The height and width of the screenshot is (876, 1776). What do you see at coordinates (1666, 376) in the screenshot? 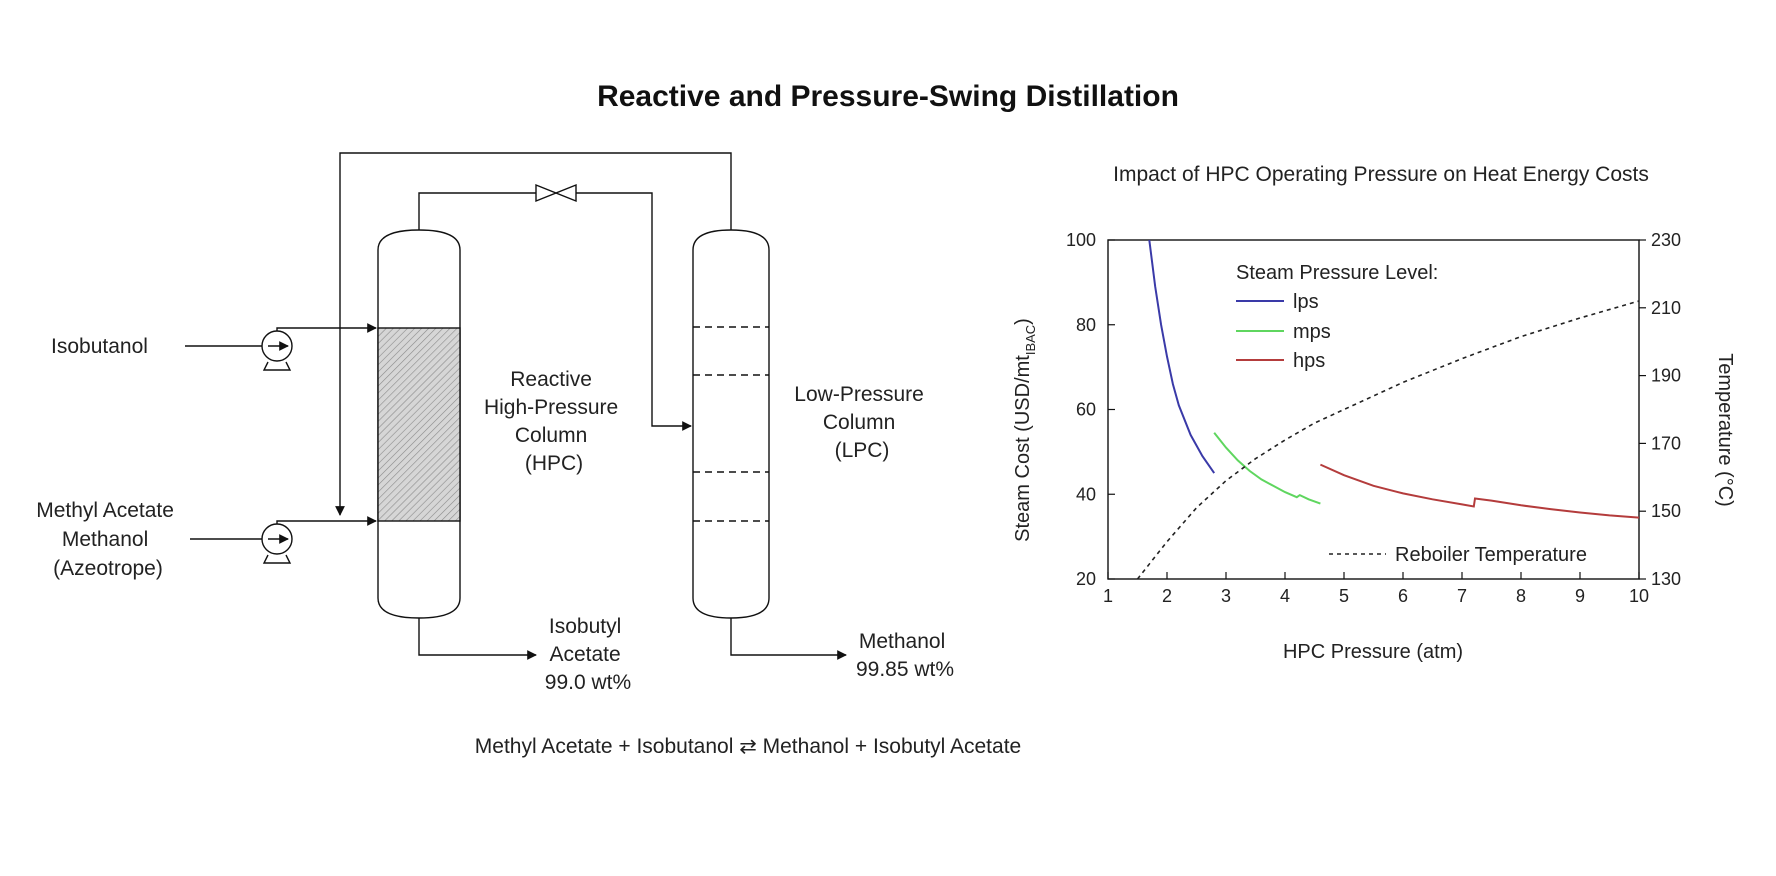
I see `y2-tick-label: 190` at bounding box center [1666, 376].